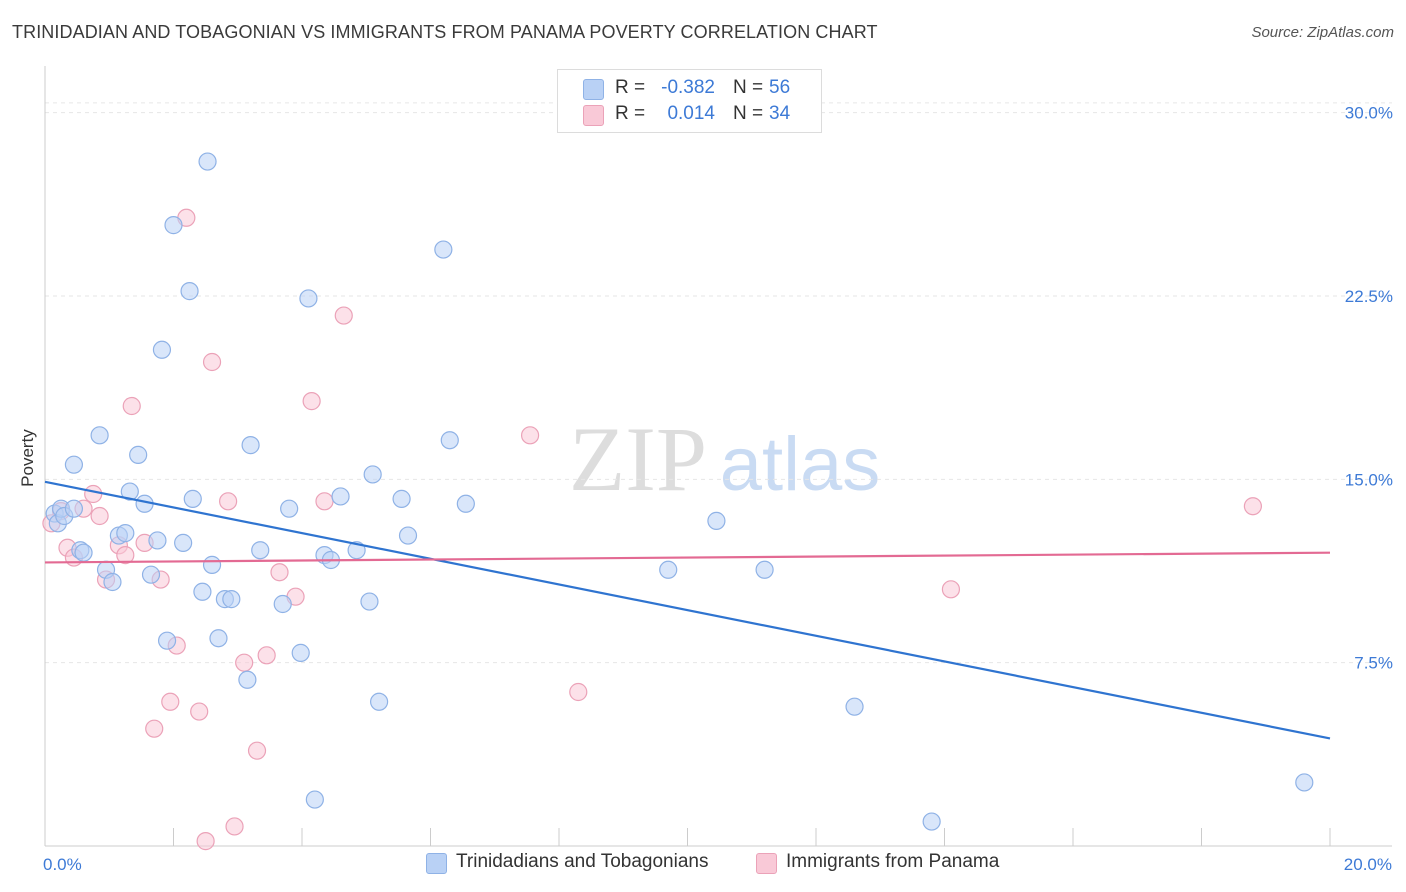  I want to click on y-tick-label: 30.0%, so click(1369, 113).